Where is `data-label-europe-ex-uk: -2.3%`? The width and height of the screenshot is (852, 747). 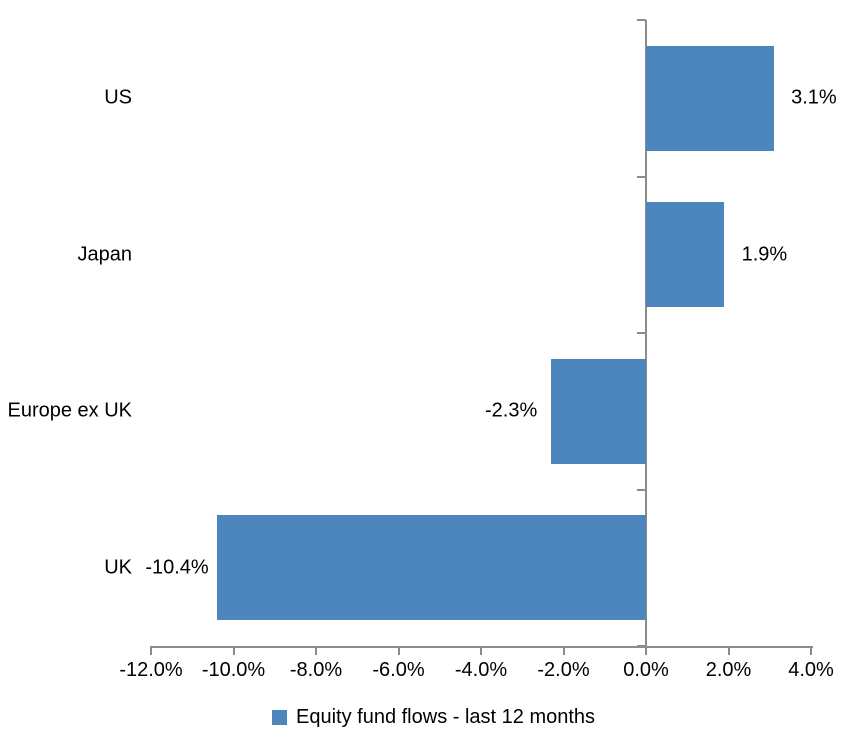 data-label-europe-ex-uk: -2.3% is located at coordinates (511, 410).